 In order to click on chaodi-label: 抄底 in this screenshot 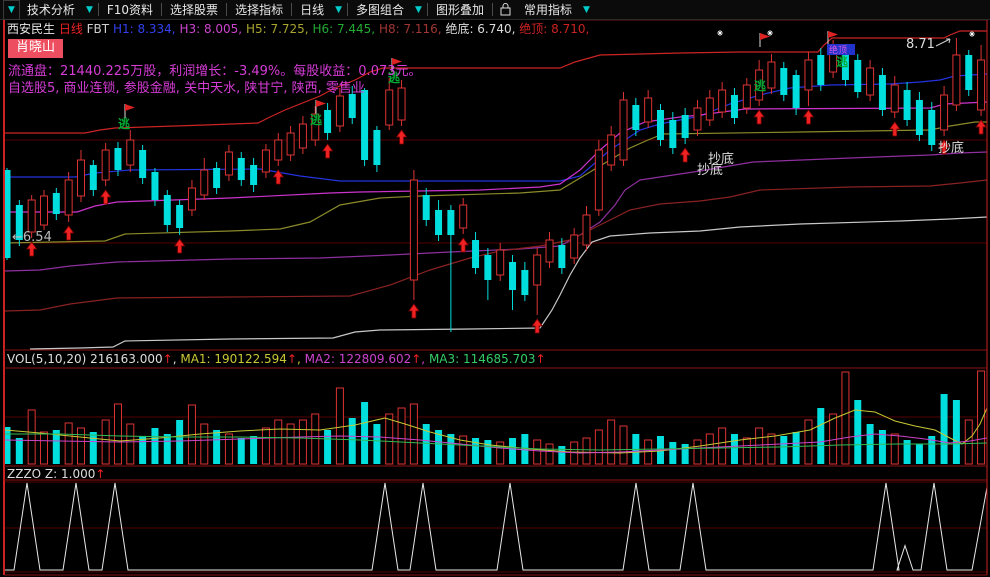, I will do `click(951, 148)`.